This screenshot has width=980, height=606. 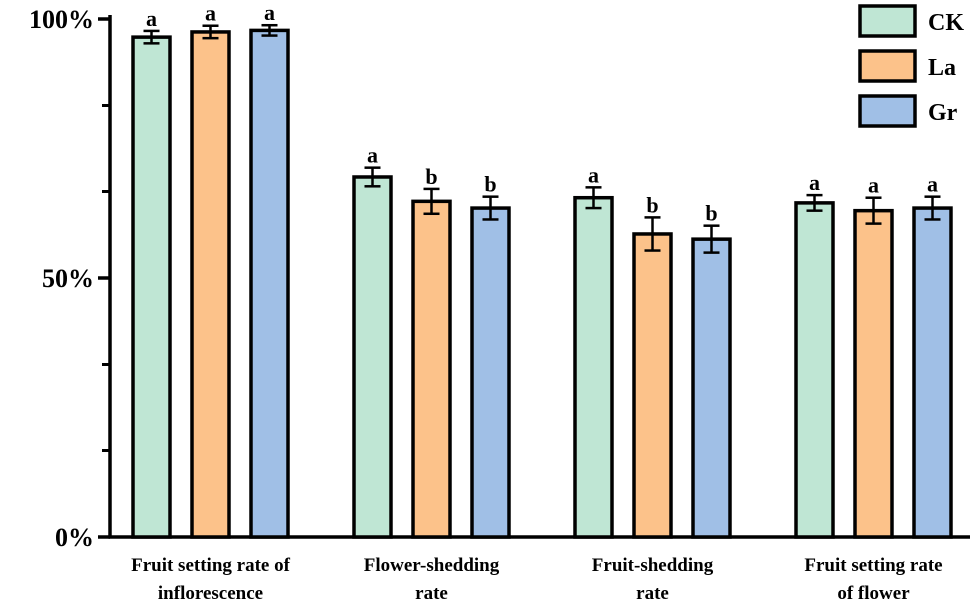 What do you see at coordinates (210, 565) in the screenshot?
I see `category-label: Fruit setting rate of` at bounding box center [210, 565].